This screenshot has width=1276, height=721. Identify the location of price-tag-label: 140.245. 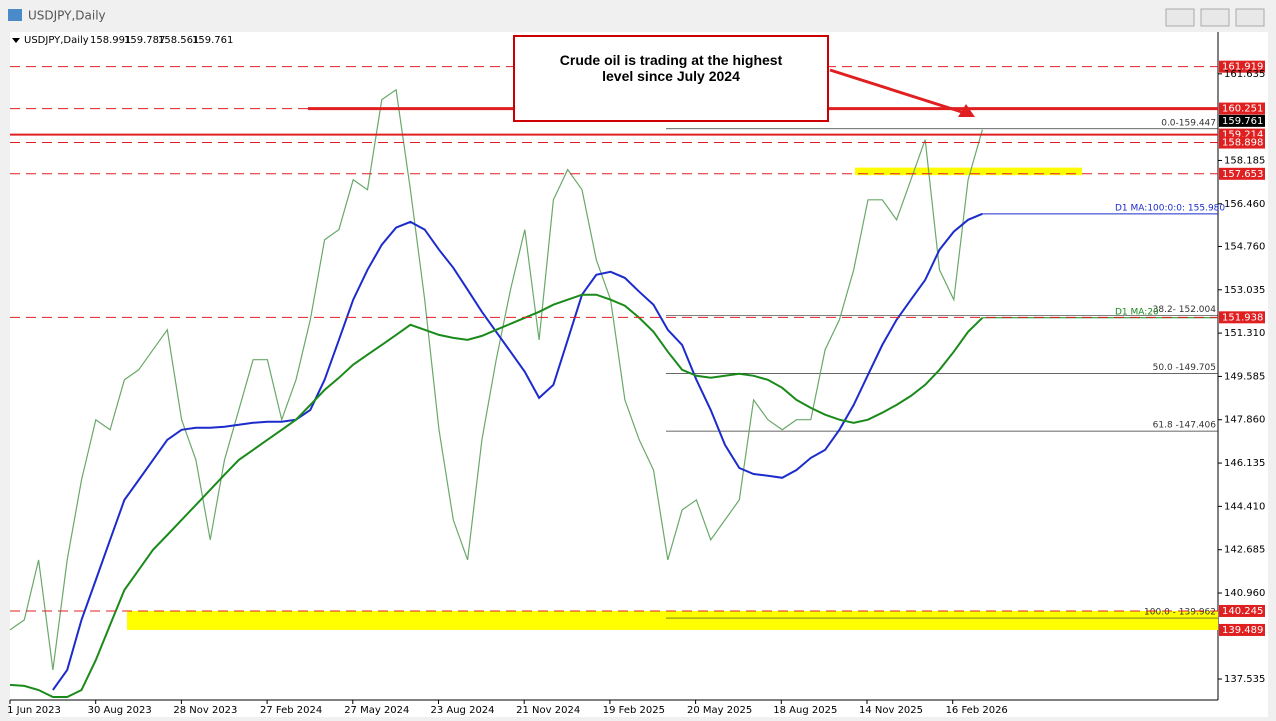
(1242, 611).